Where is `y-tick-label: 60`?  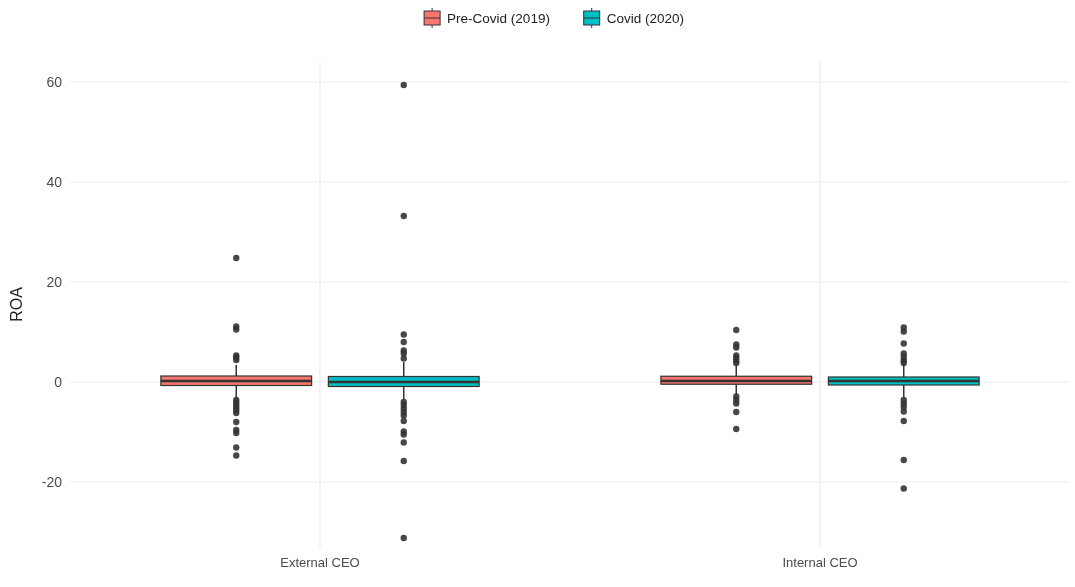
y-tick-label: 60 is located at coordinates (54, 81).